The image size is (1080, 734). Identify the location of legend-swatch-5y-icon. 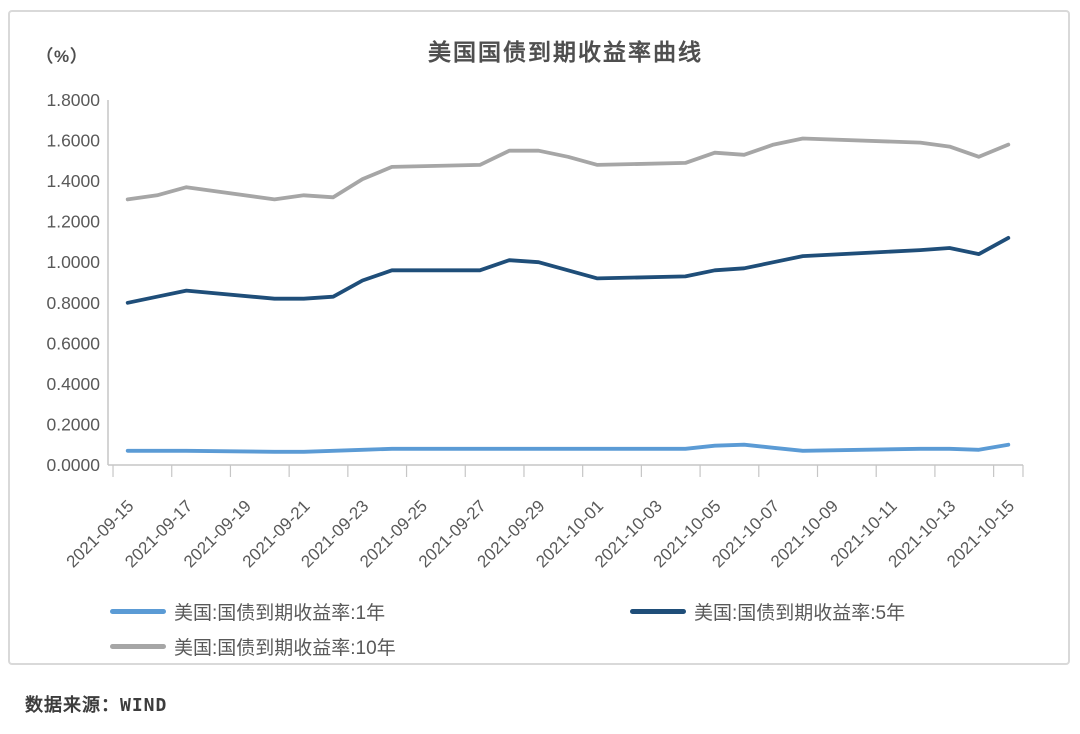
(658, 611).